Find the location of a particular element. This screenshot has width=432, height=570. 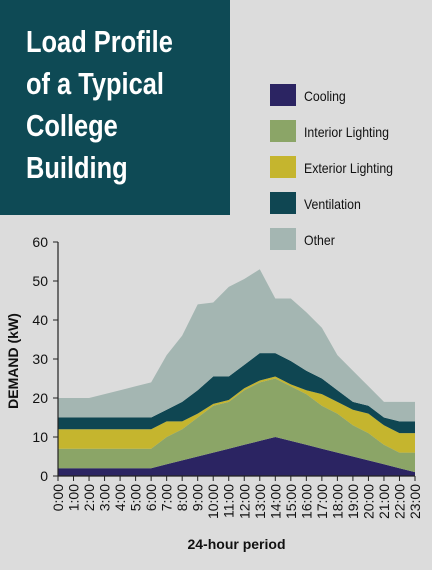

title-line-3: College is located at coordinates (72, 125).